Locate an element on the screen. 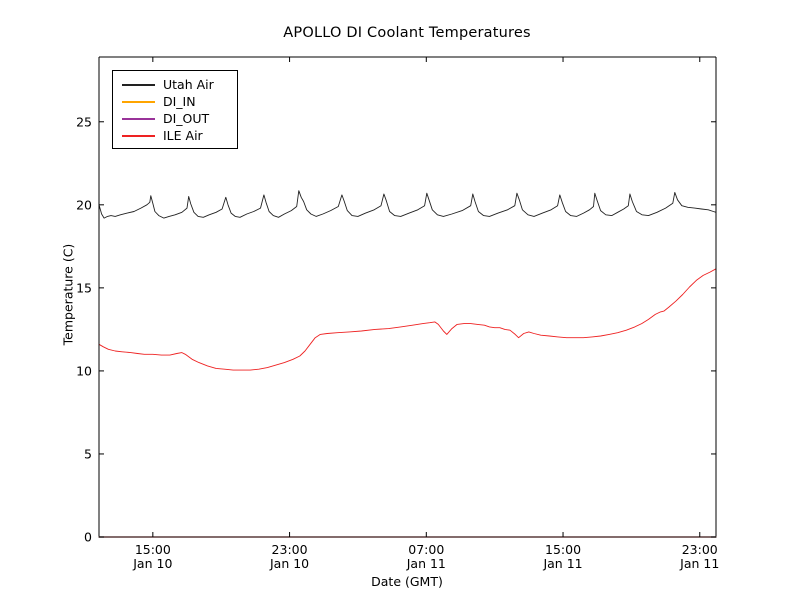 Image resolution: width=800 pixels, height=600 pixels. y-tick-label: 25 is located at coordinates (84, 121).